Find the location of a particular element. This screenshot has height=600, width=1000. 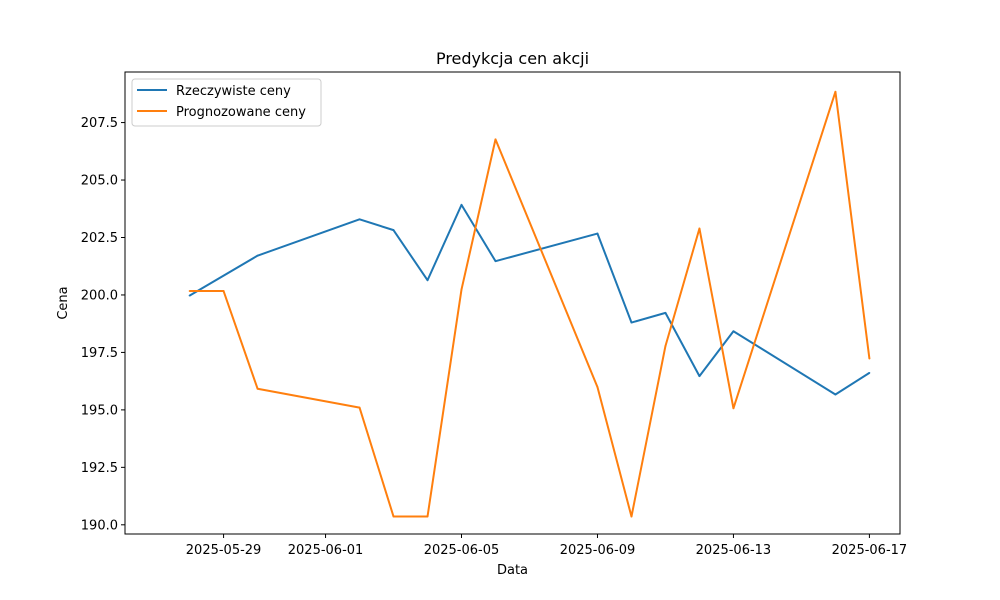

y-tick-label: 202.5 is located at coordinates (99, 238).